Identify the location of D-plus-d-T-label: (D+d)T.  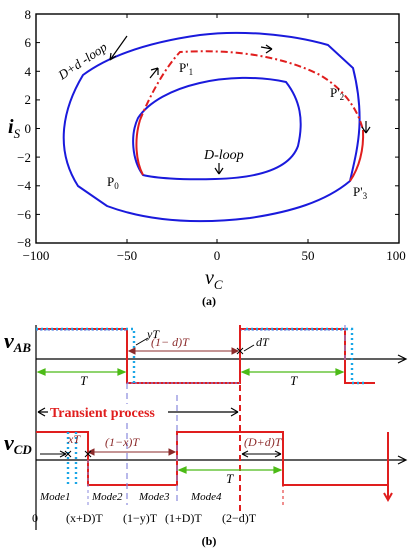
(263, 442).